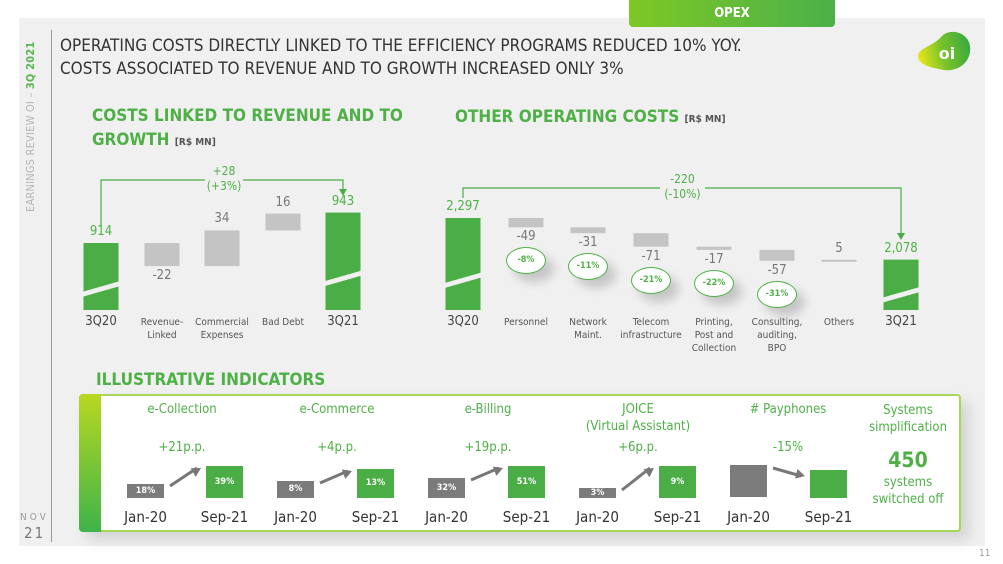 The image size is (1003, 564). Describe the element at coordinates (947, 53) in the screenshot. I see `logo-text: oi` at that location.